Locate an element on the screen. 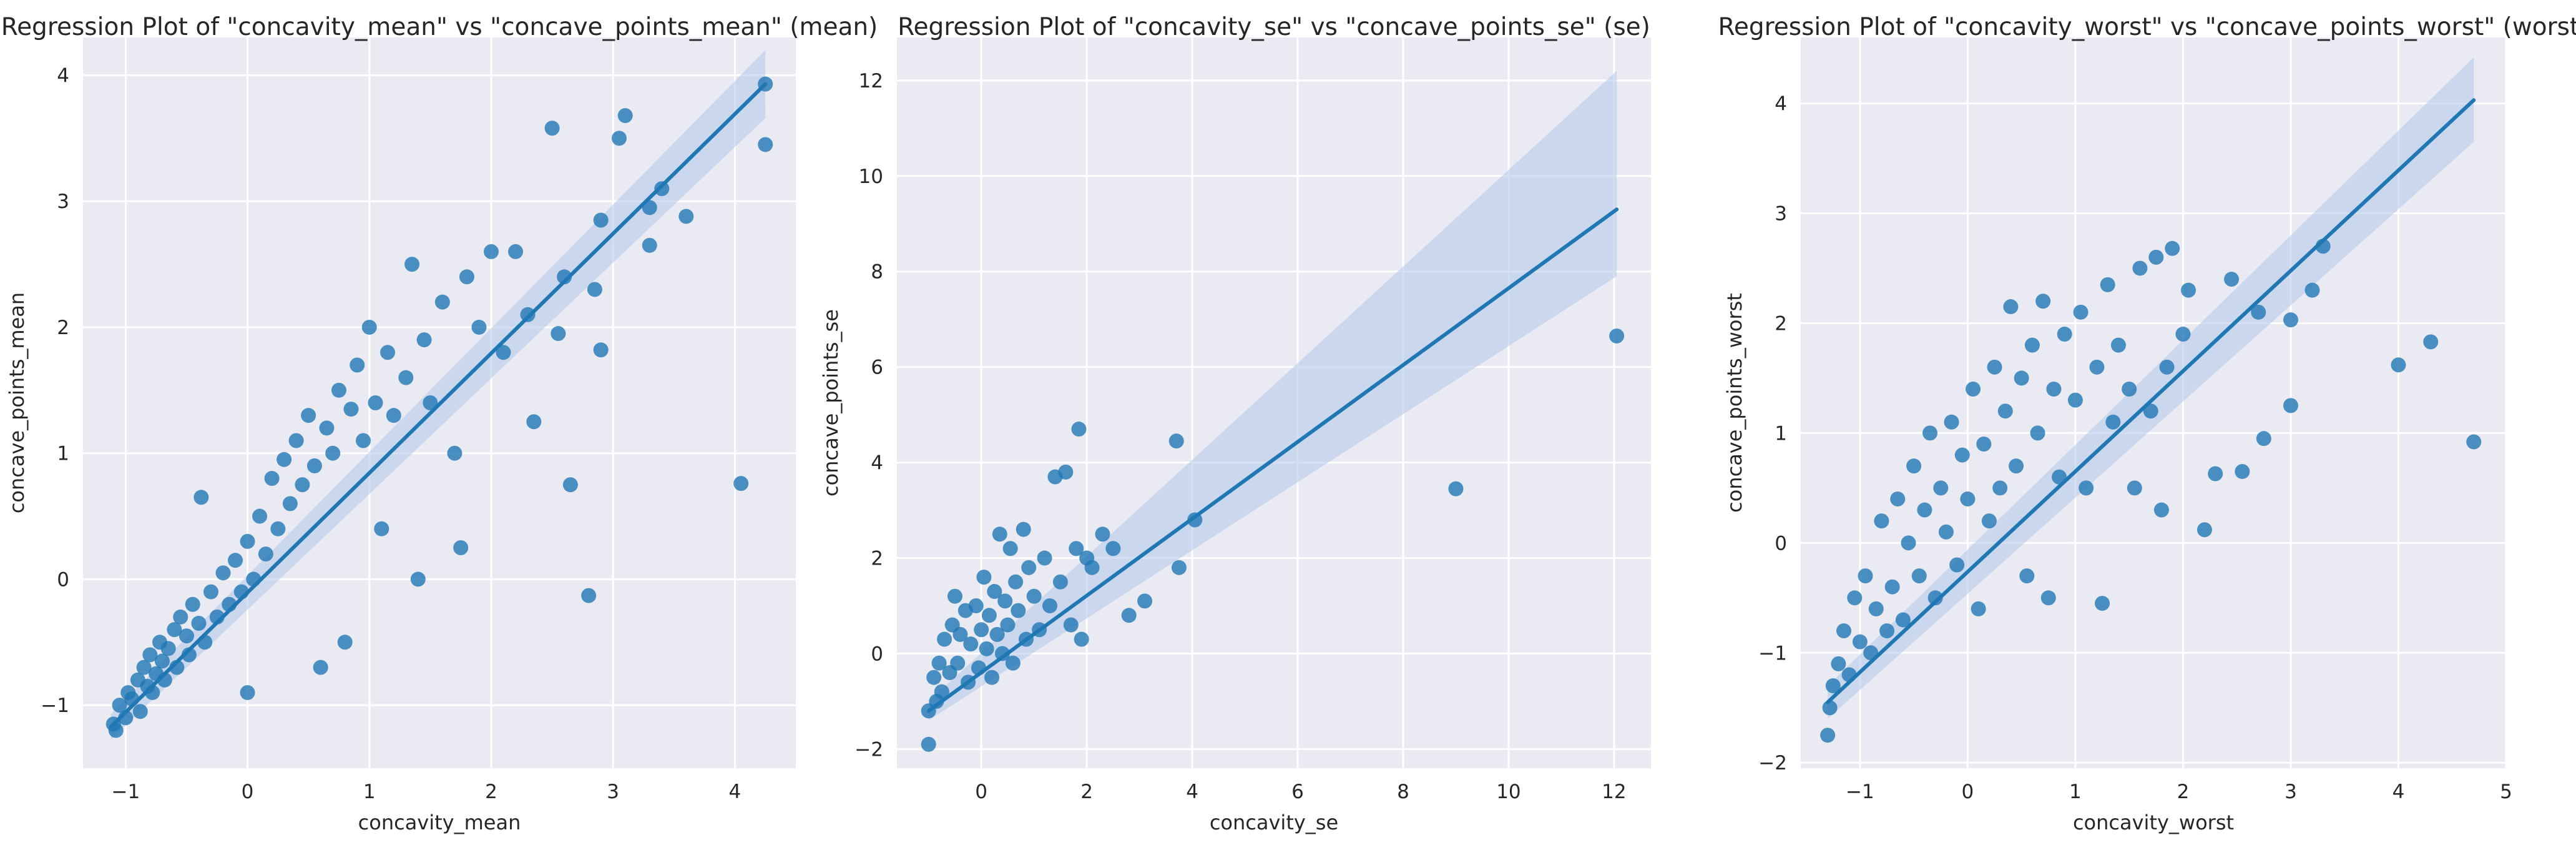  y-tick-label: 10 is located at coordinates (871, 177).